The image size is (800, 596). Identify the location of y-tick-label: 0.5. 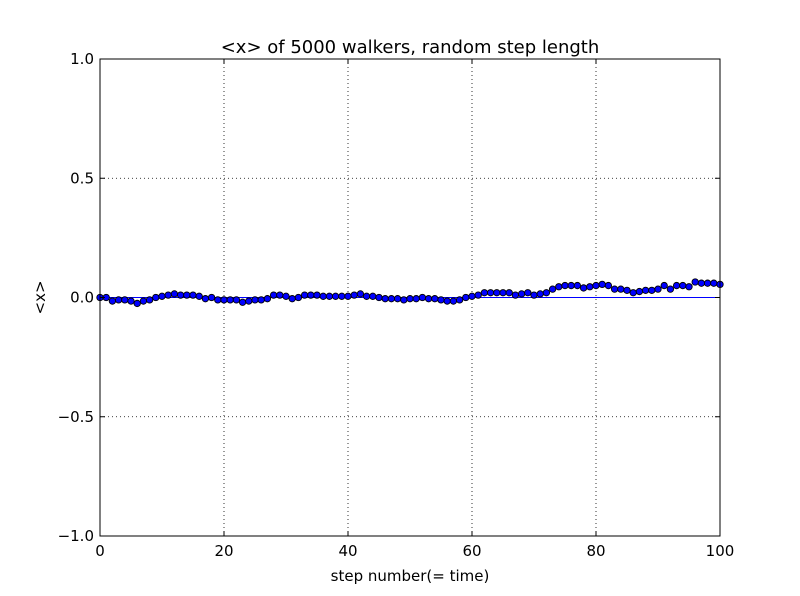
(82, 178).